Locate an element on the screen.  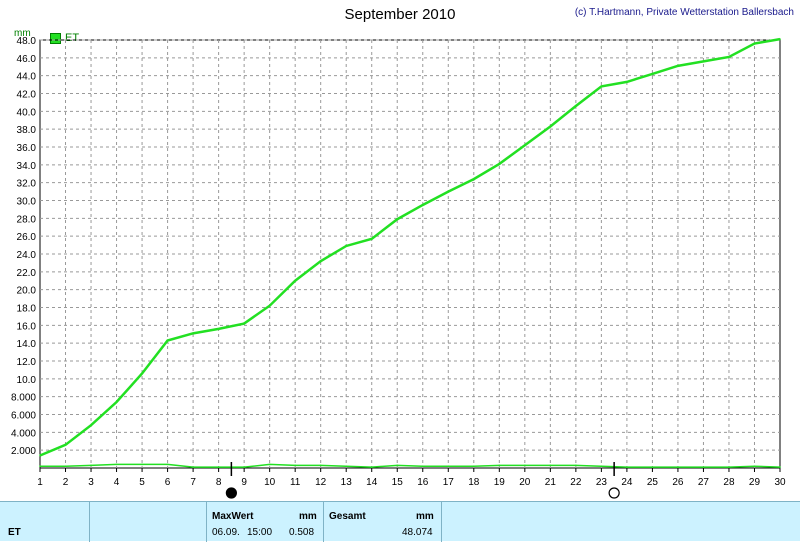
x-tick-label: 5 is located at coordinates (142, 482).